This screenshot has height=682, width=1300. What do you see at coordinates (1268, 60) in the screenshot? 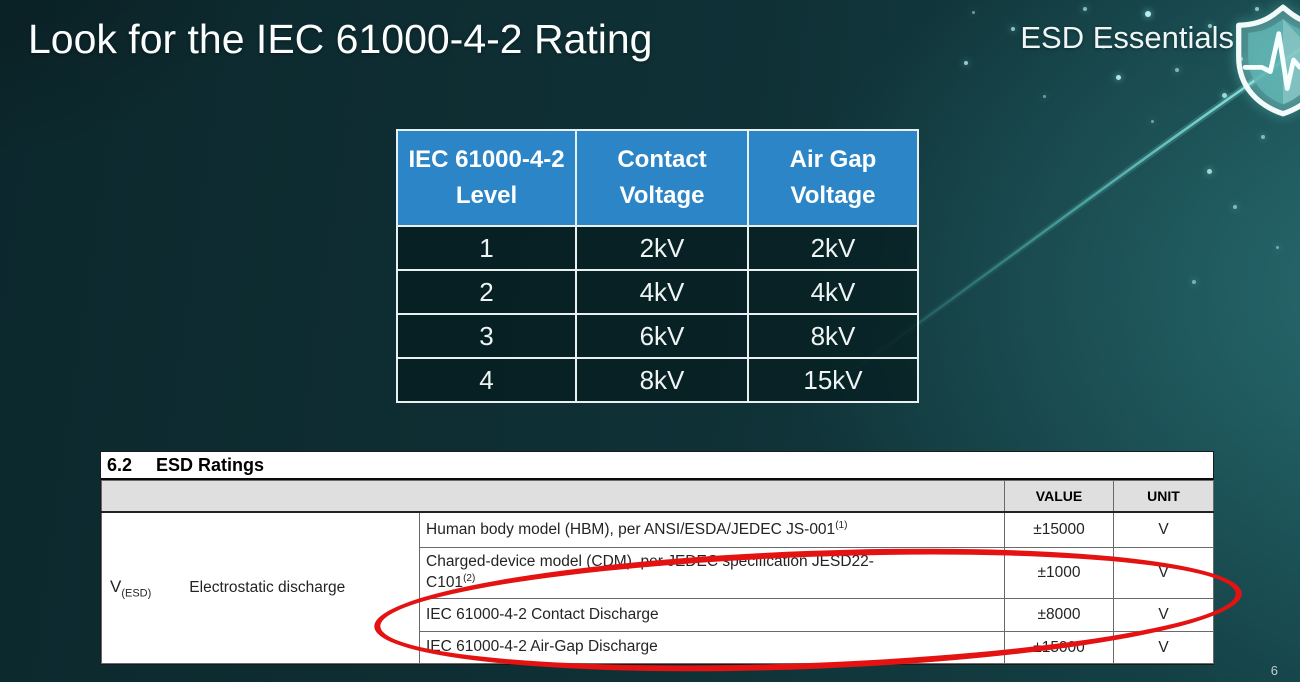
I see `shield-with-pulse-icon` at bounding box center [1268, 60].